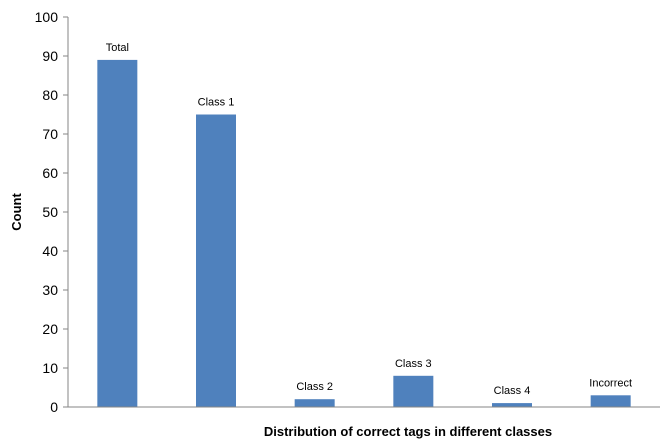 The width and height of the screenshot is (663, 439). Describe the element at coordinates (50, 134) in the screenshot. I see `y-tick-label: 70` at that location.